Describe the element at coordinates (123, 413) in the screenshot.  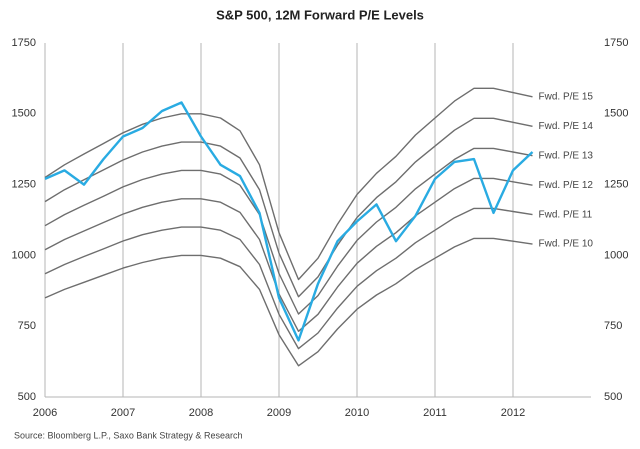
I see `x-tick-label: 2007` at that location.